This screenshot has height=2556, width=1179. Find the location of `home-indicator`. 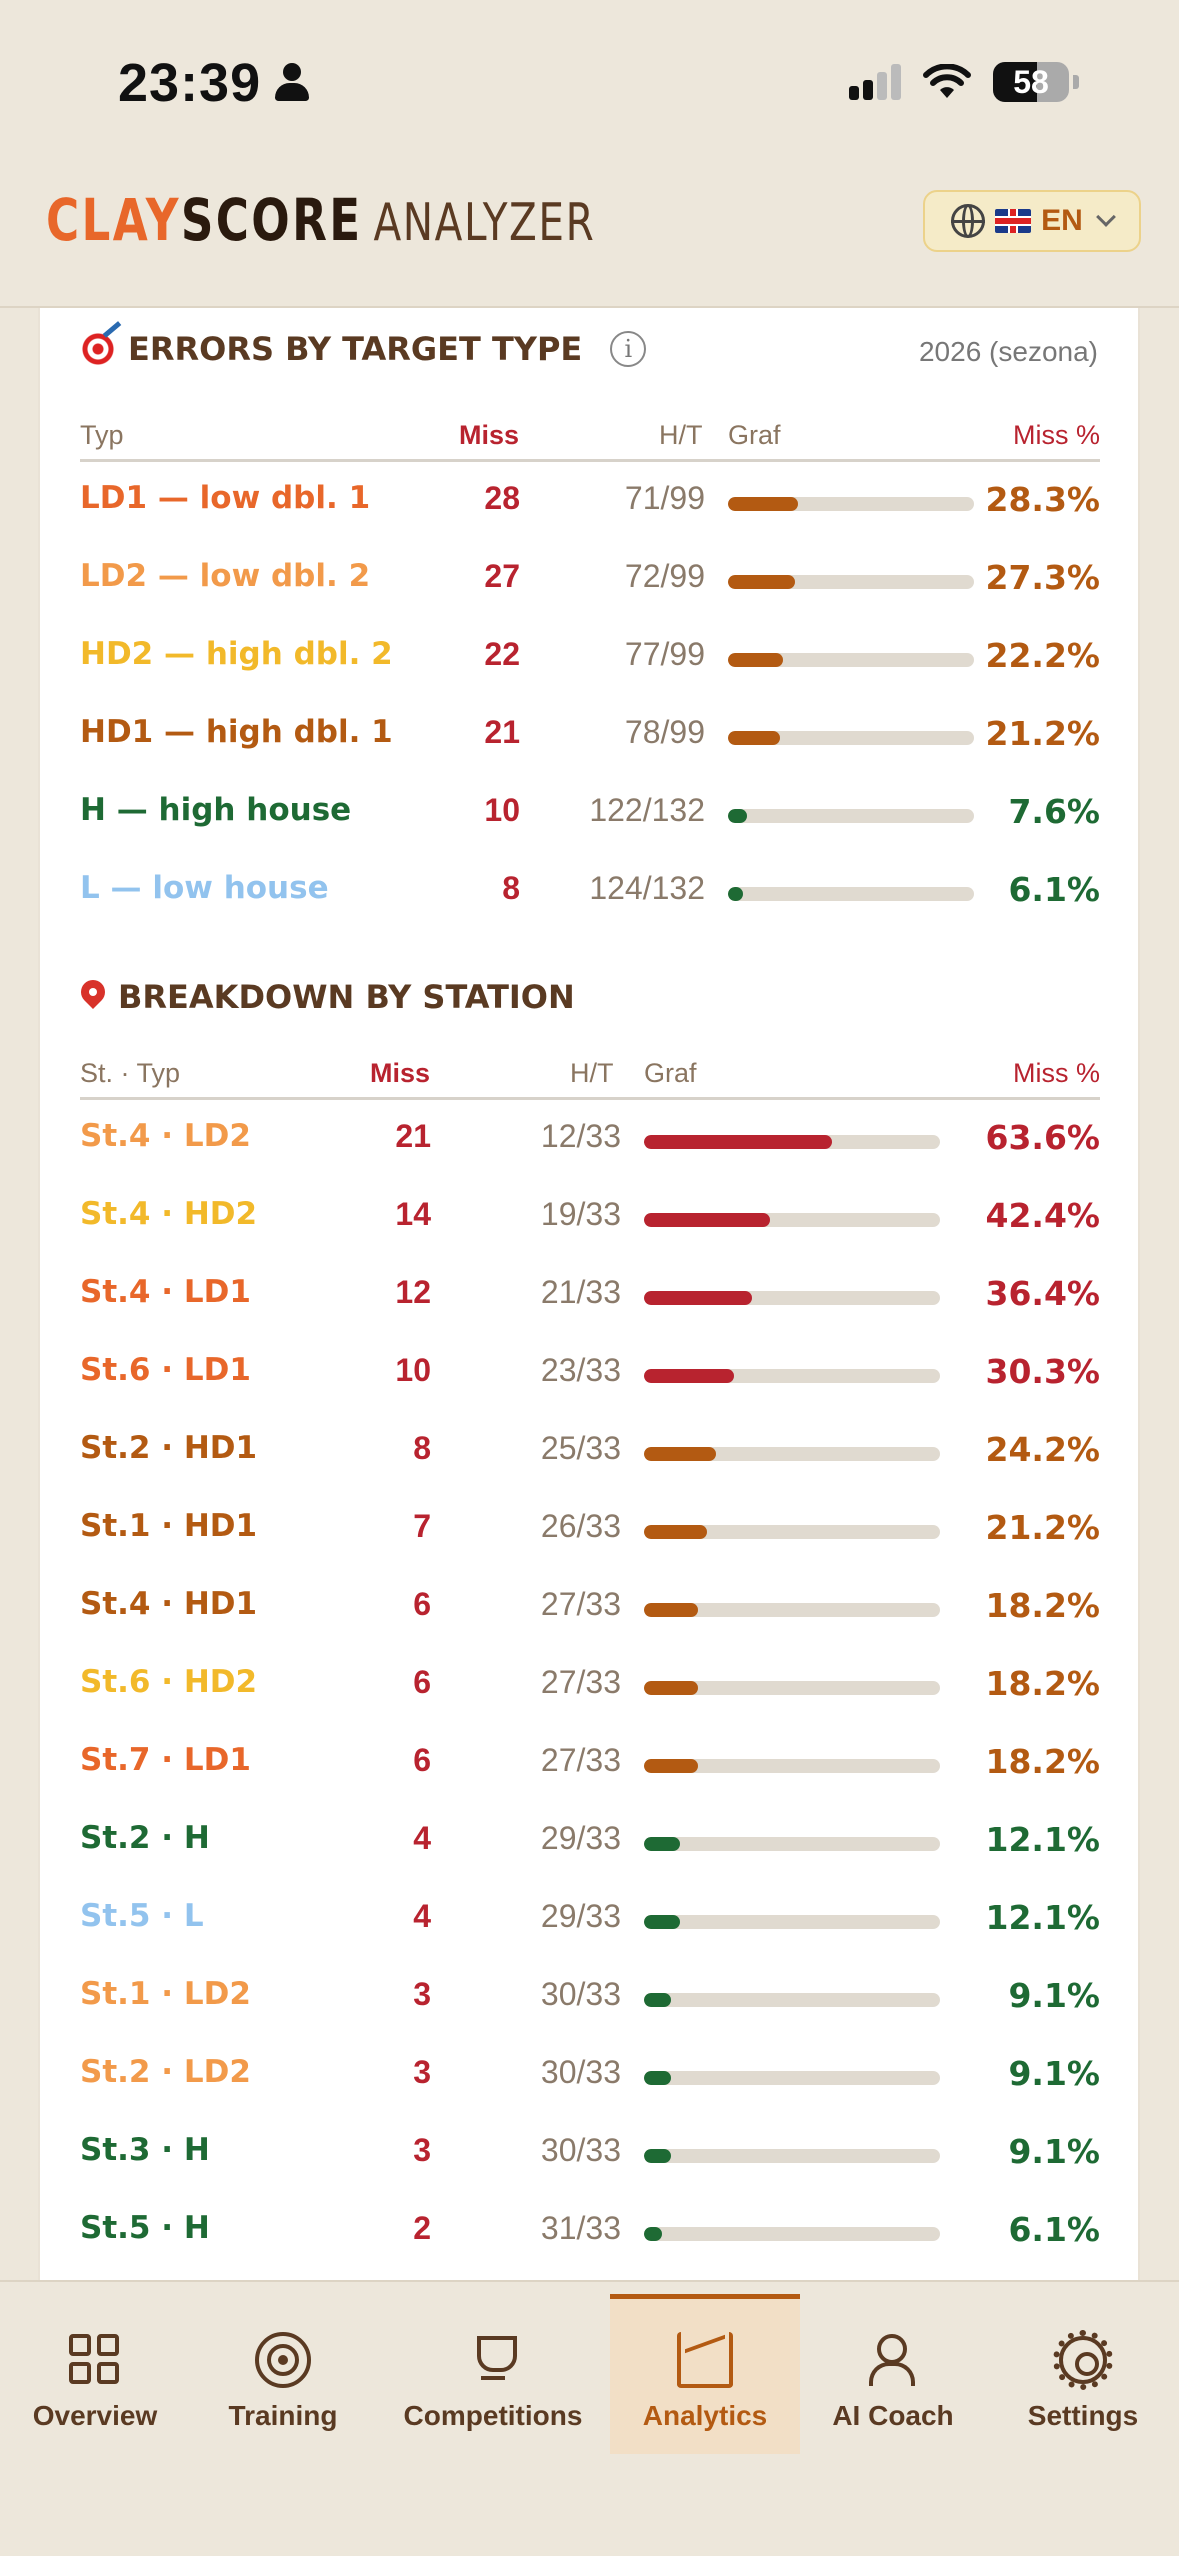

home-indicator is located at coordinates (589, 2515).